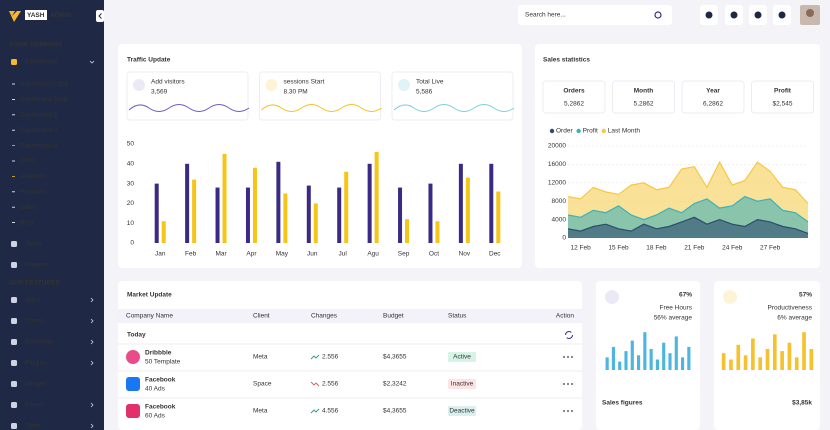 The width and height of the screenshot is (830, 430). I want to click on chevron, so click(92, 426).